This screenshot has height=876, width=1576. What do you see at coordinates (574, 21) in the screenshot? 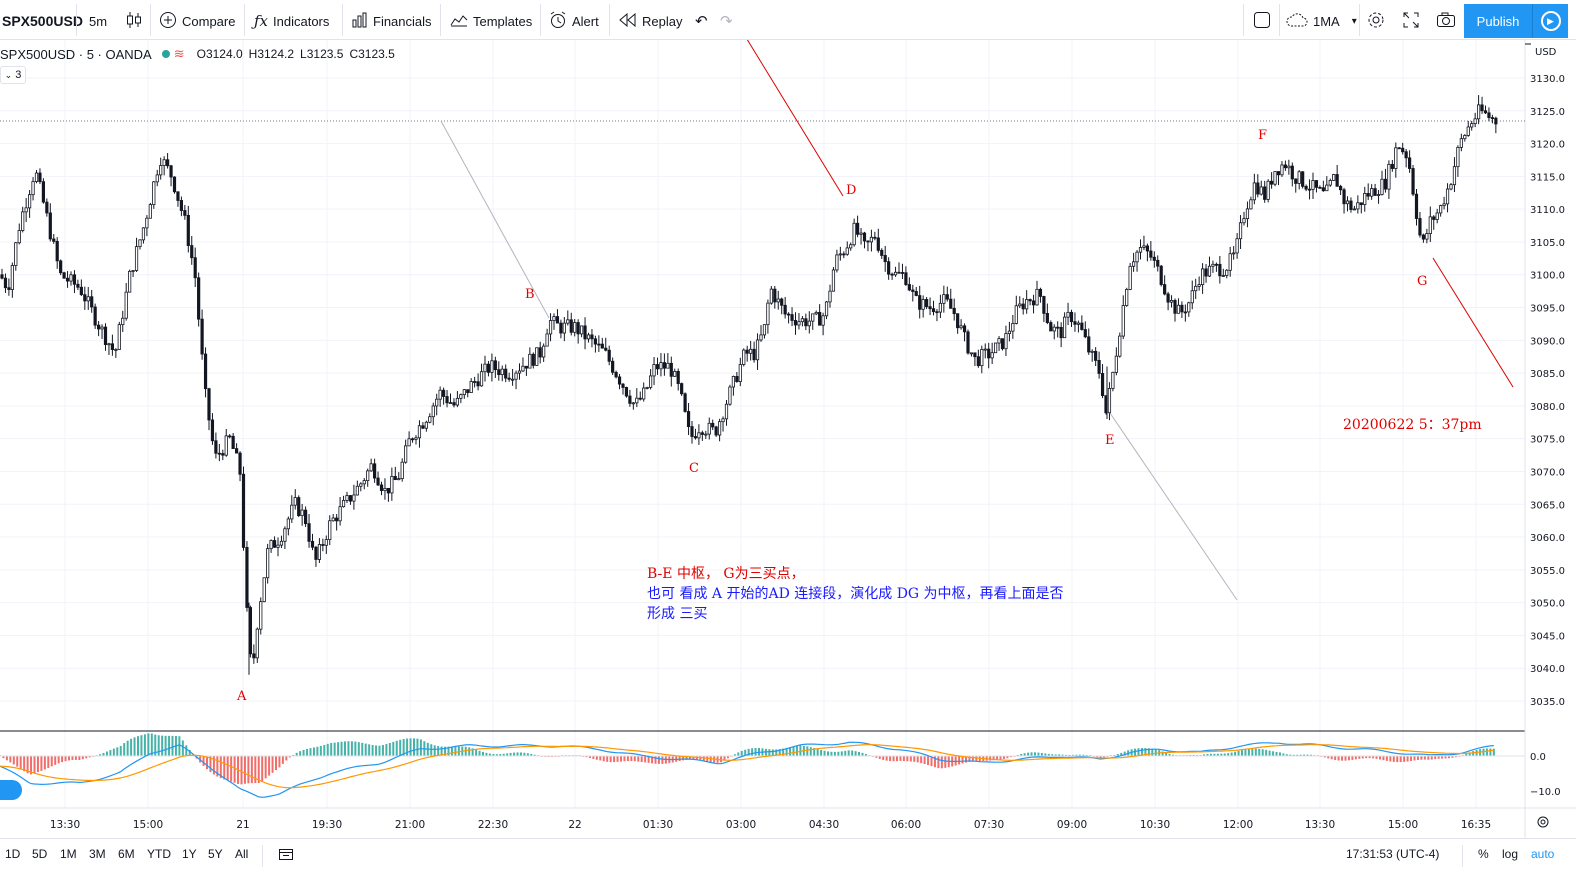
I see `alert-button: Alert` at bounding box center [574, 21].